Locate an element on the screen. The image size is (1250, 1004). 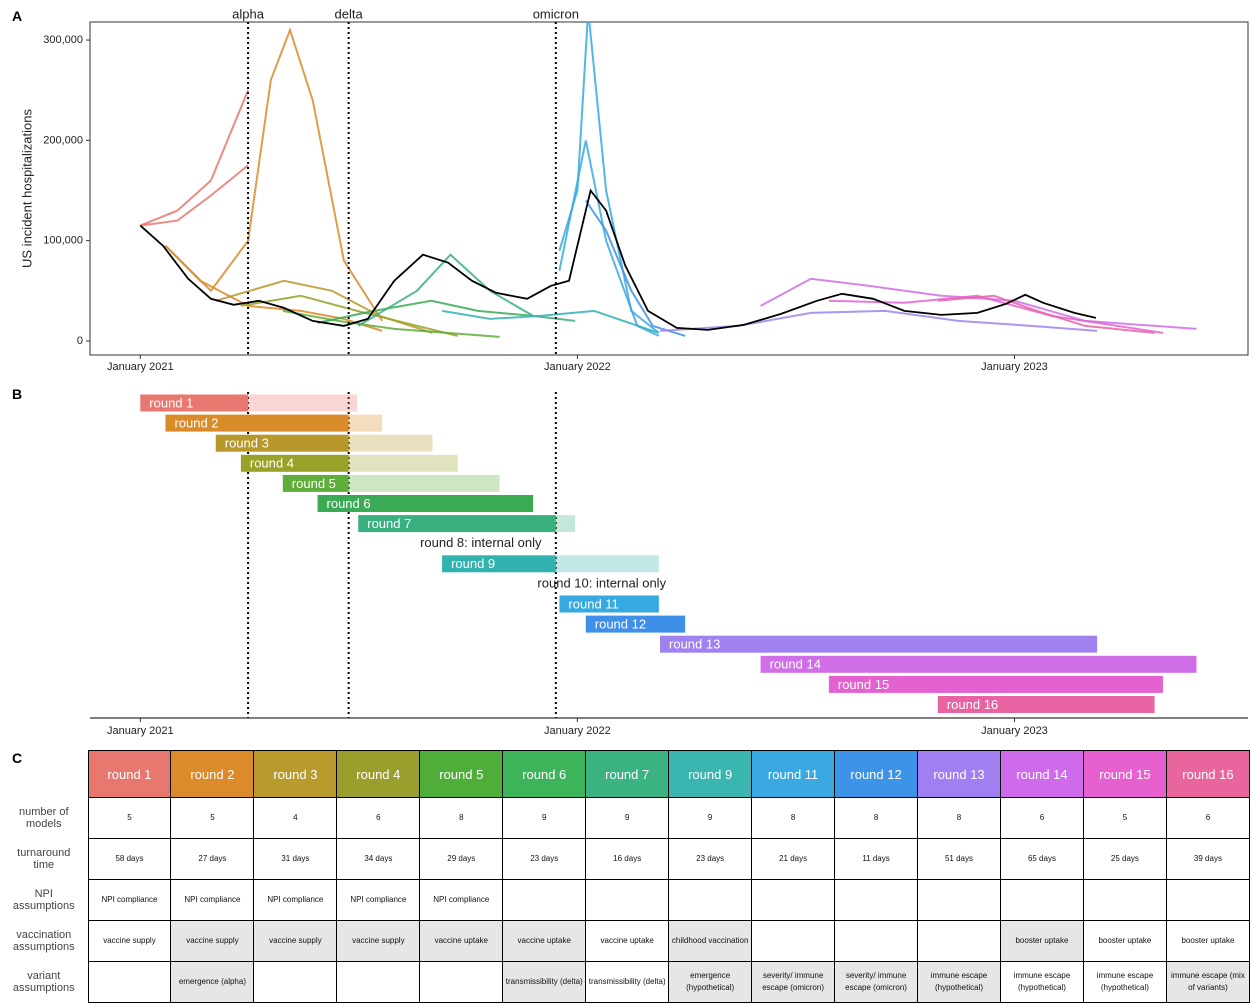
row-header: number of models is located at coordinates (43, 818).